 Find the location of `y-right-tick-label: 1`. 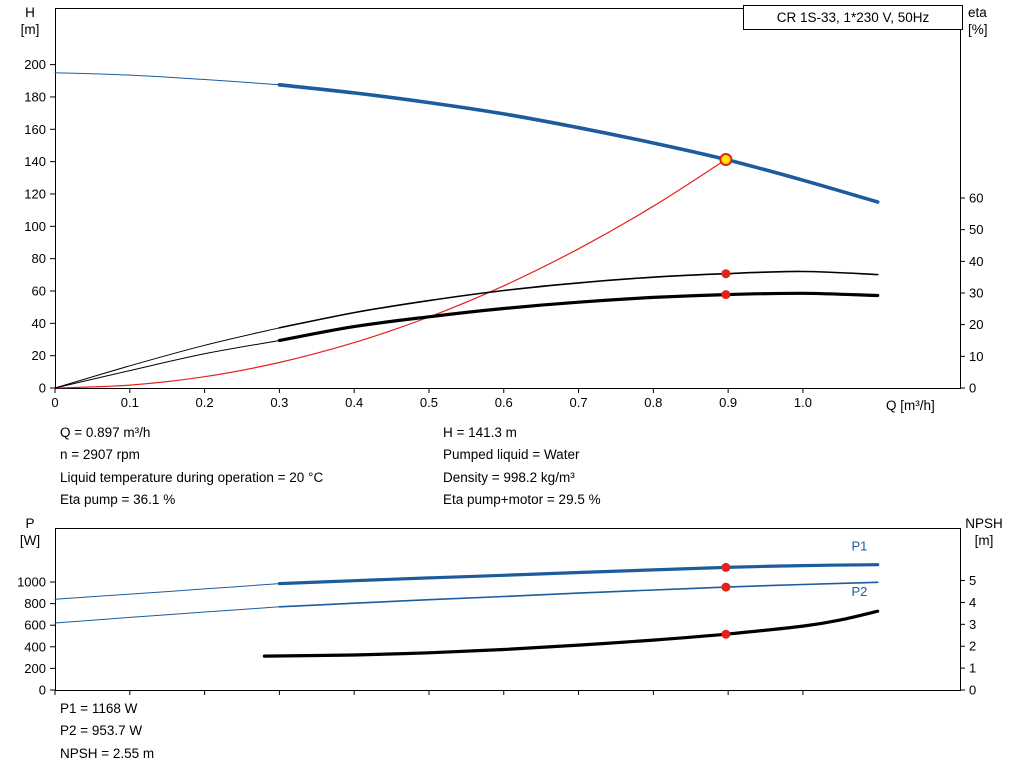

y-right-tick-label: 1 is located at coordinates (972, 668).